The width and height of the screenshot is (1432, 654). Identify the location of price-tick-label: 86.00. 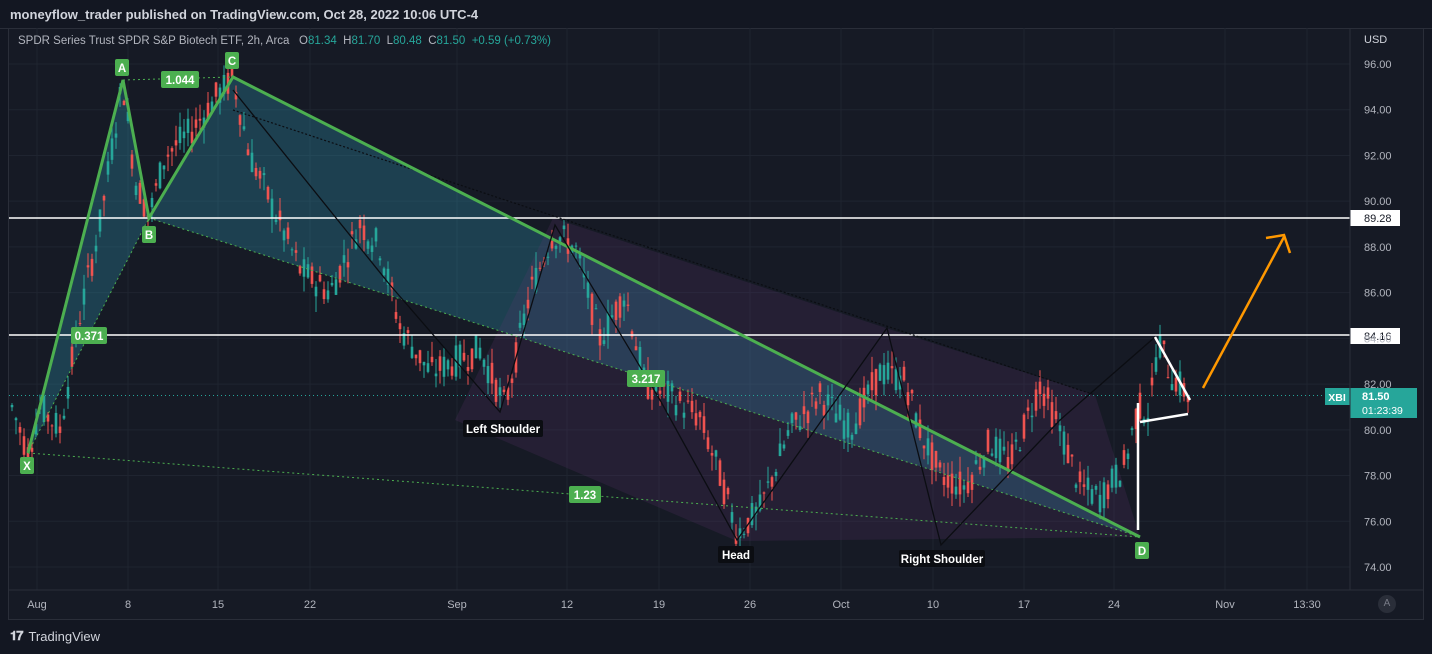
(1378, 294).